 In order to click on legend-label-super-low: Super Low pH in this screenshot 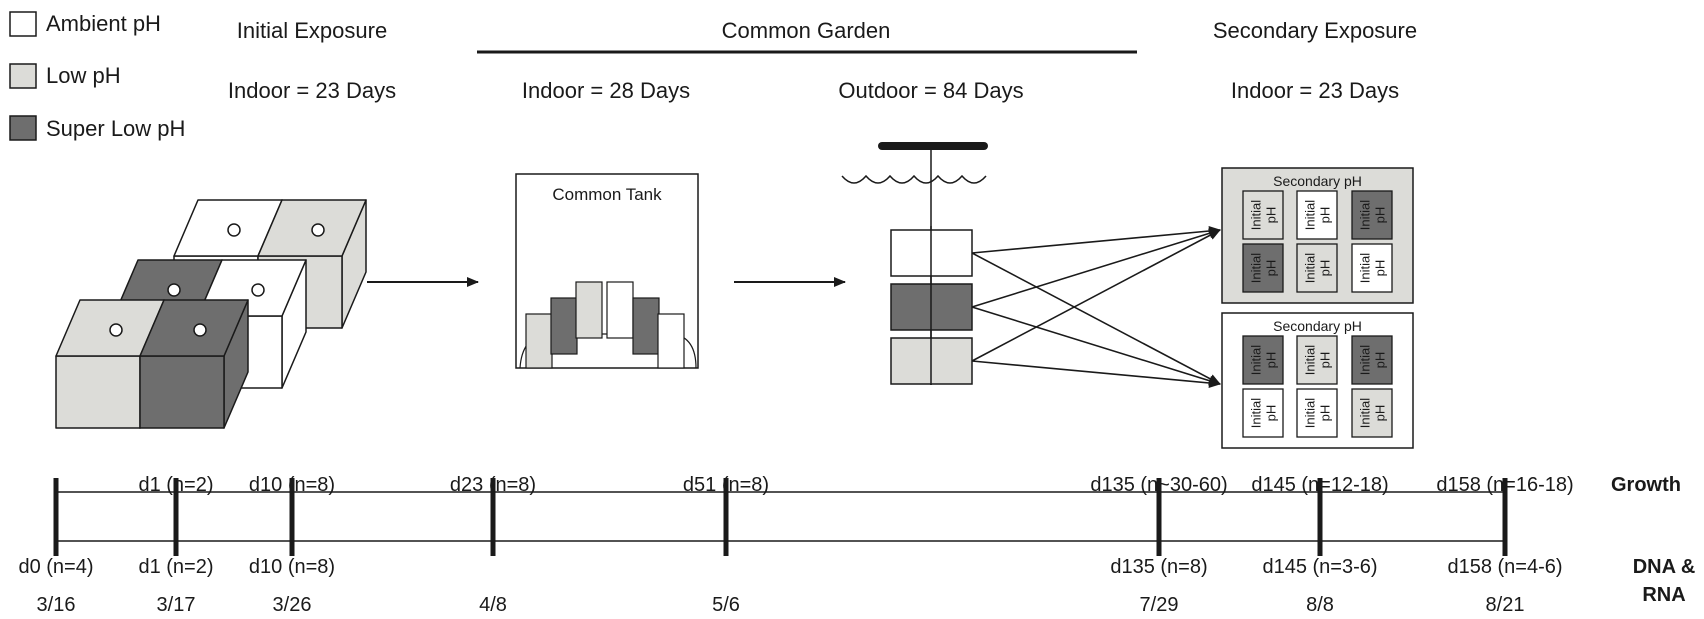, I will do `click(115, 128)`.